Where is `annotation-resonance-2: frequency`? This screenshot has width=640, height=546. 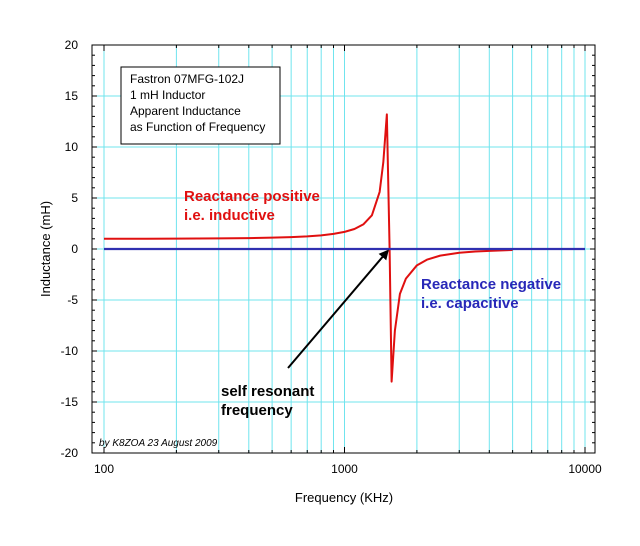
annotation-resonance-2: frequency is located at coordinates (257, 410).